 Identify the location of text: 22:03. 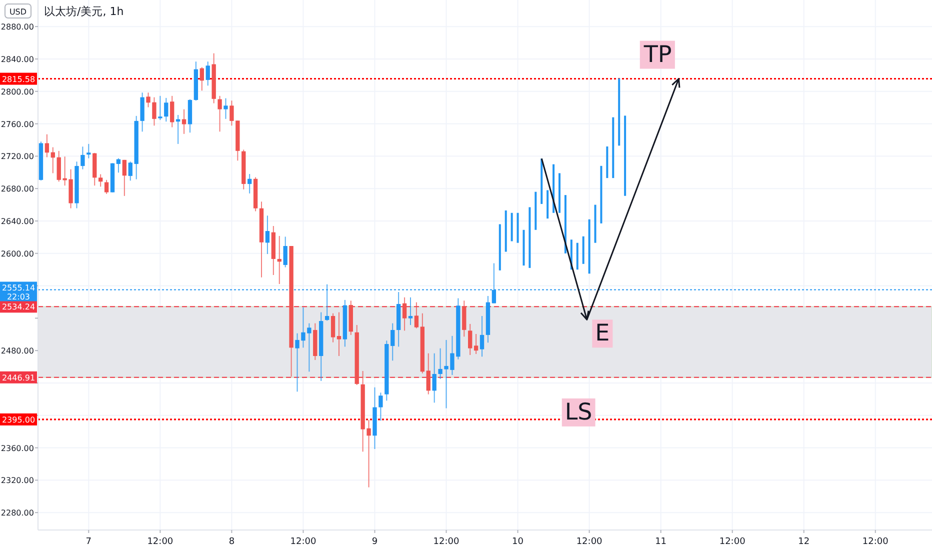
(18, 297).